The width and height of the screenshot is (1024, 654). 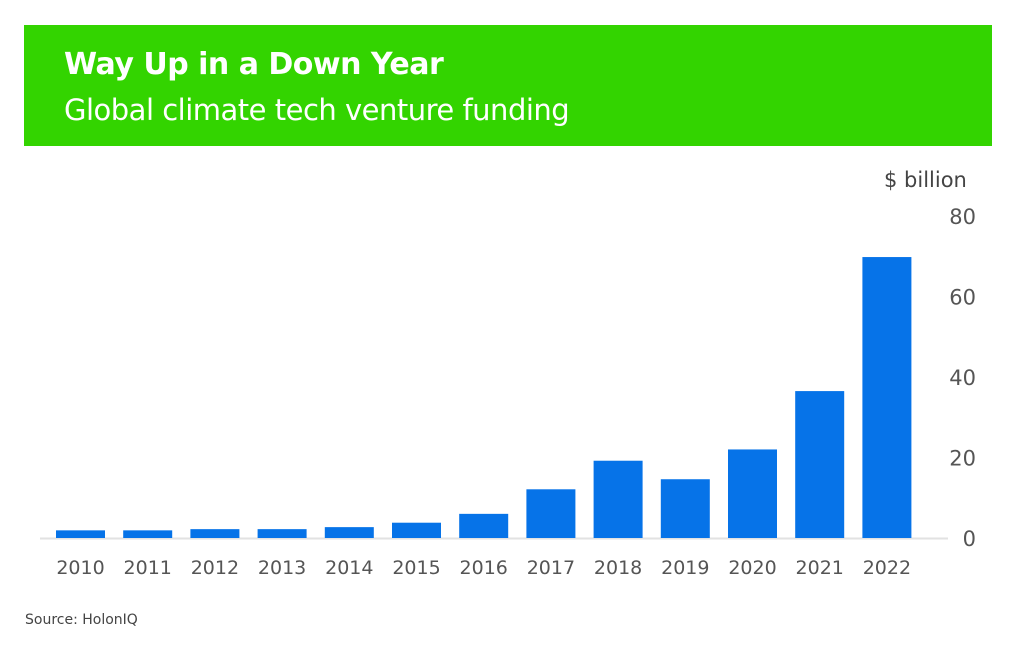 I want to click on y-tick-label: 20, so click(x=962, y=459).